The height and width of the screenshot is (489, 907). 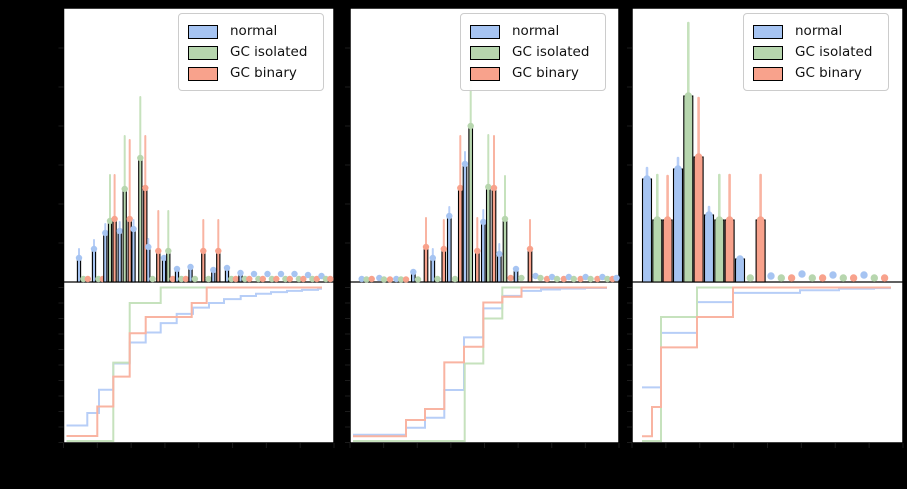 I want to click on cdf-line-GC-binary, so click(x=480, y=362).